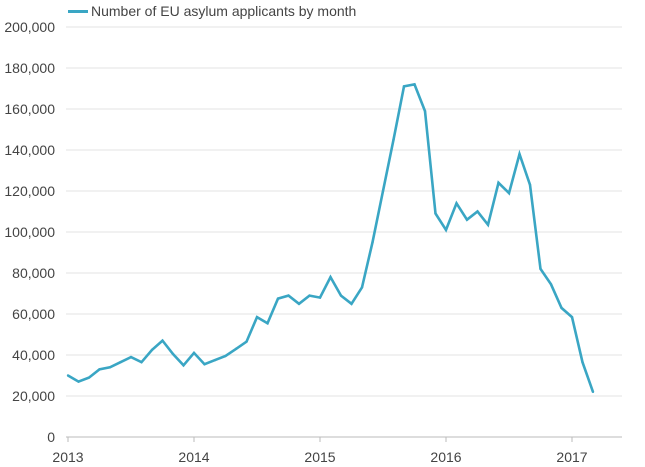 This screenshot has width=645, height=467. I want to click on y-tick-label: 60,000, so click(33, 314).